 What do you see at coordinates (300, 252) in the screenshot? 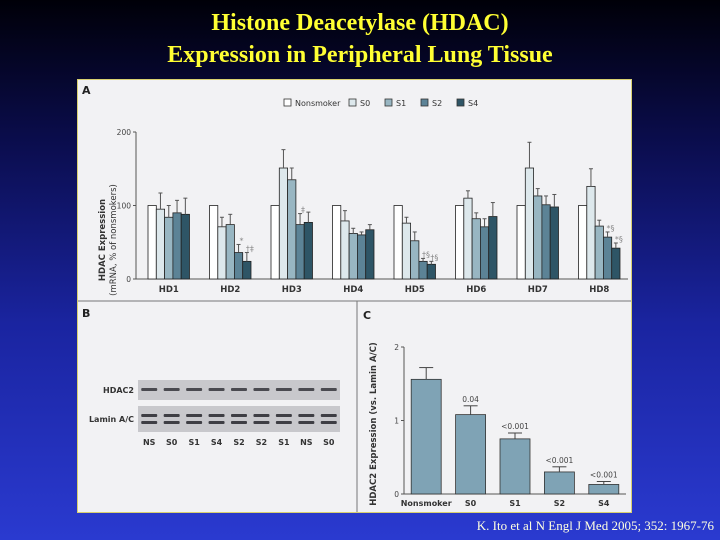
I see `bar-hd3-s2` at bounding box center [300, 252].